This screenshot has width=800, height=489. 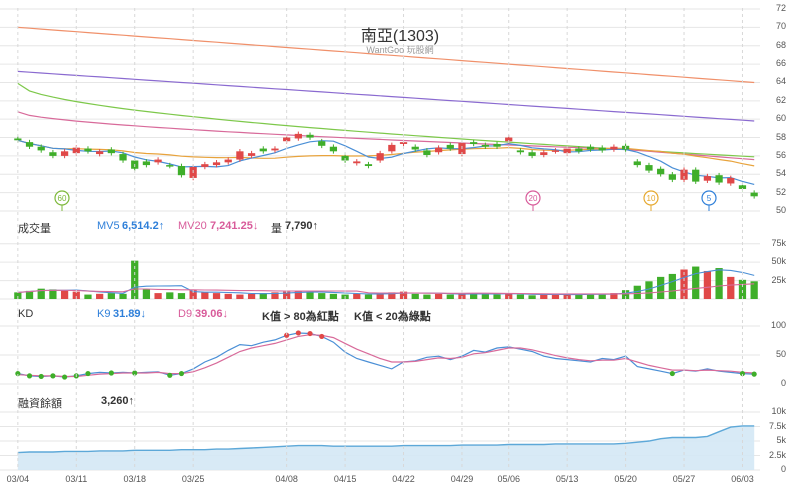 What do you see at coordinates (462, 479) in the screenshot?
I see `date-tick-label: 04/29` at bounding box center [462, 479].